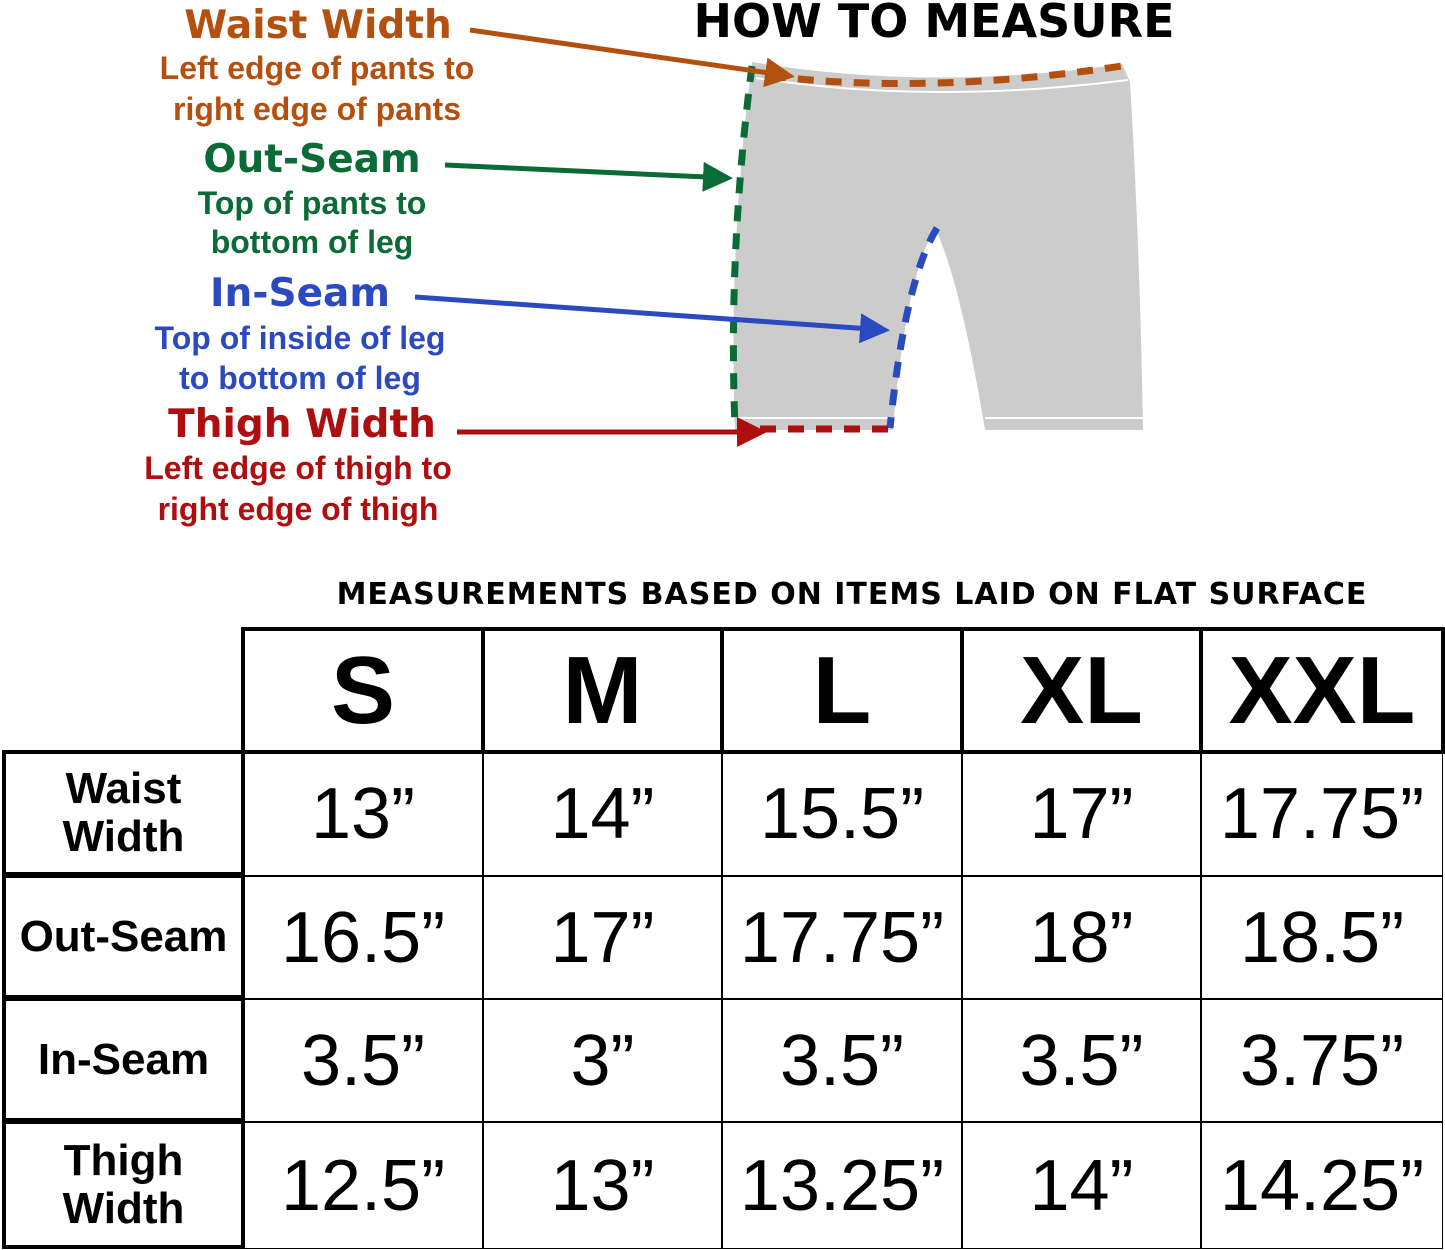  What do you see at coordinates (946, 74) in the screenshot?
I see `waist-dashed-line` at bounding box center [946, 74].